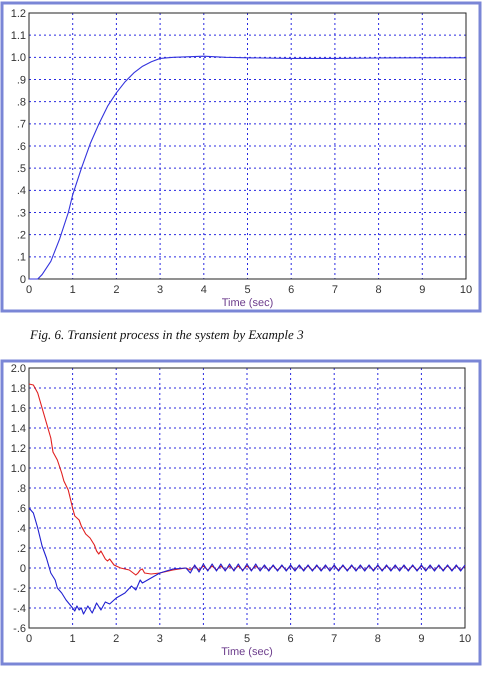  Describe the element at coordinates (18, 388) in the screenshot. I see `y-tick-label: 1.8` at that location.